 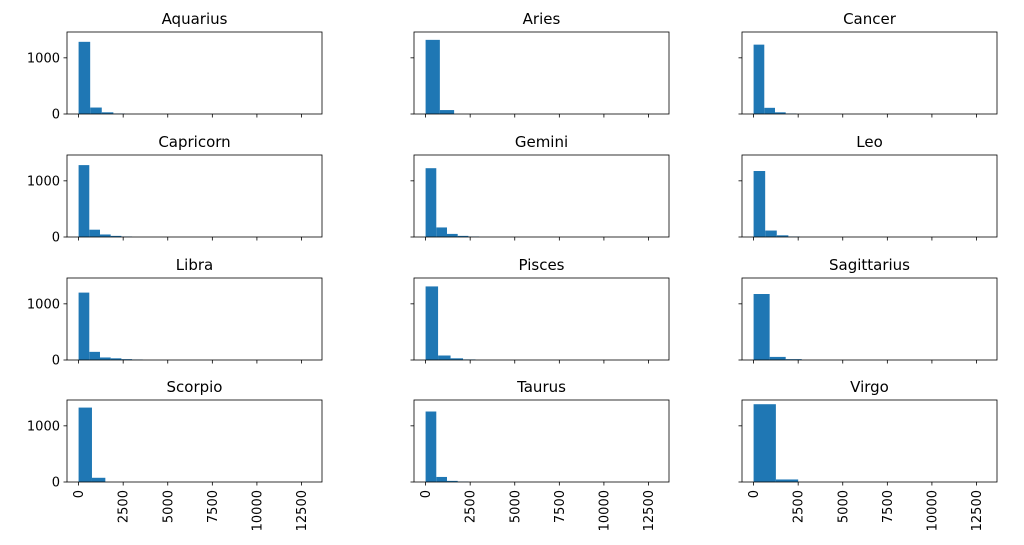 I want to click on x-tick-label-scorpio-0: 0, so click(x=79, y=494).